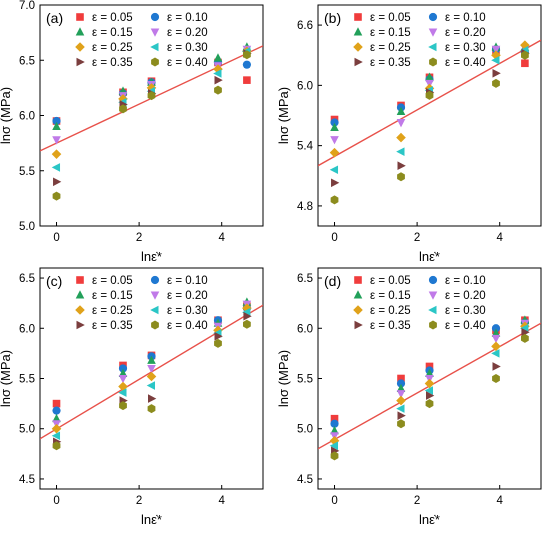 This screenshot has height=533, width=550. Describe the element at coordinates (429, 519) in the screenshot. I see `x-axis-title: lnε̇*` at that location.